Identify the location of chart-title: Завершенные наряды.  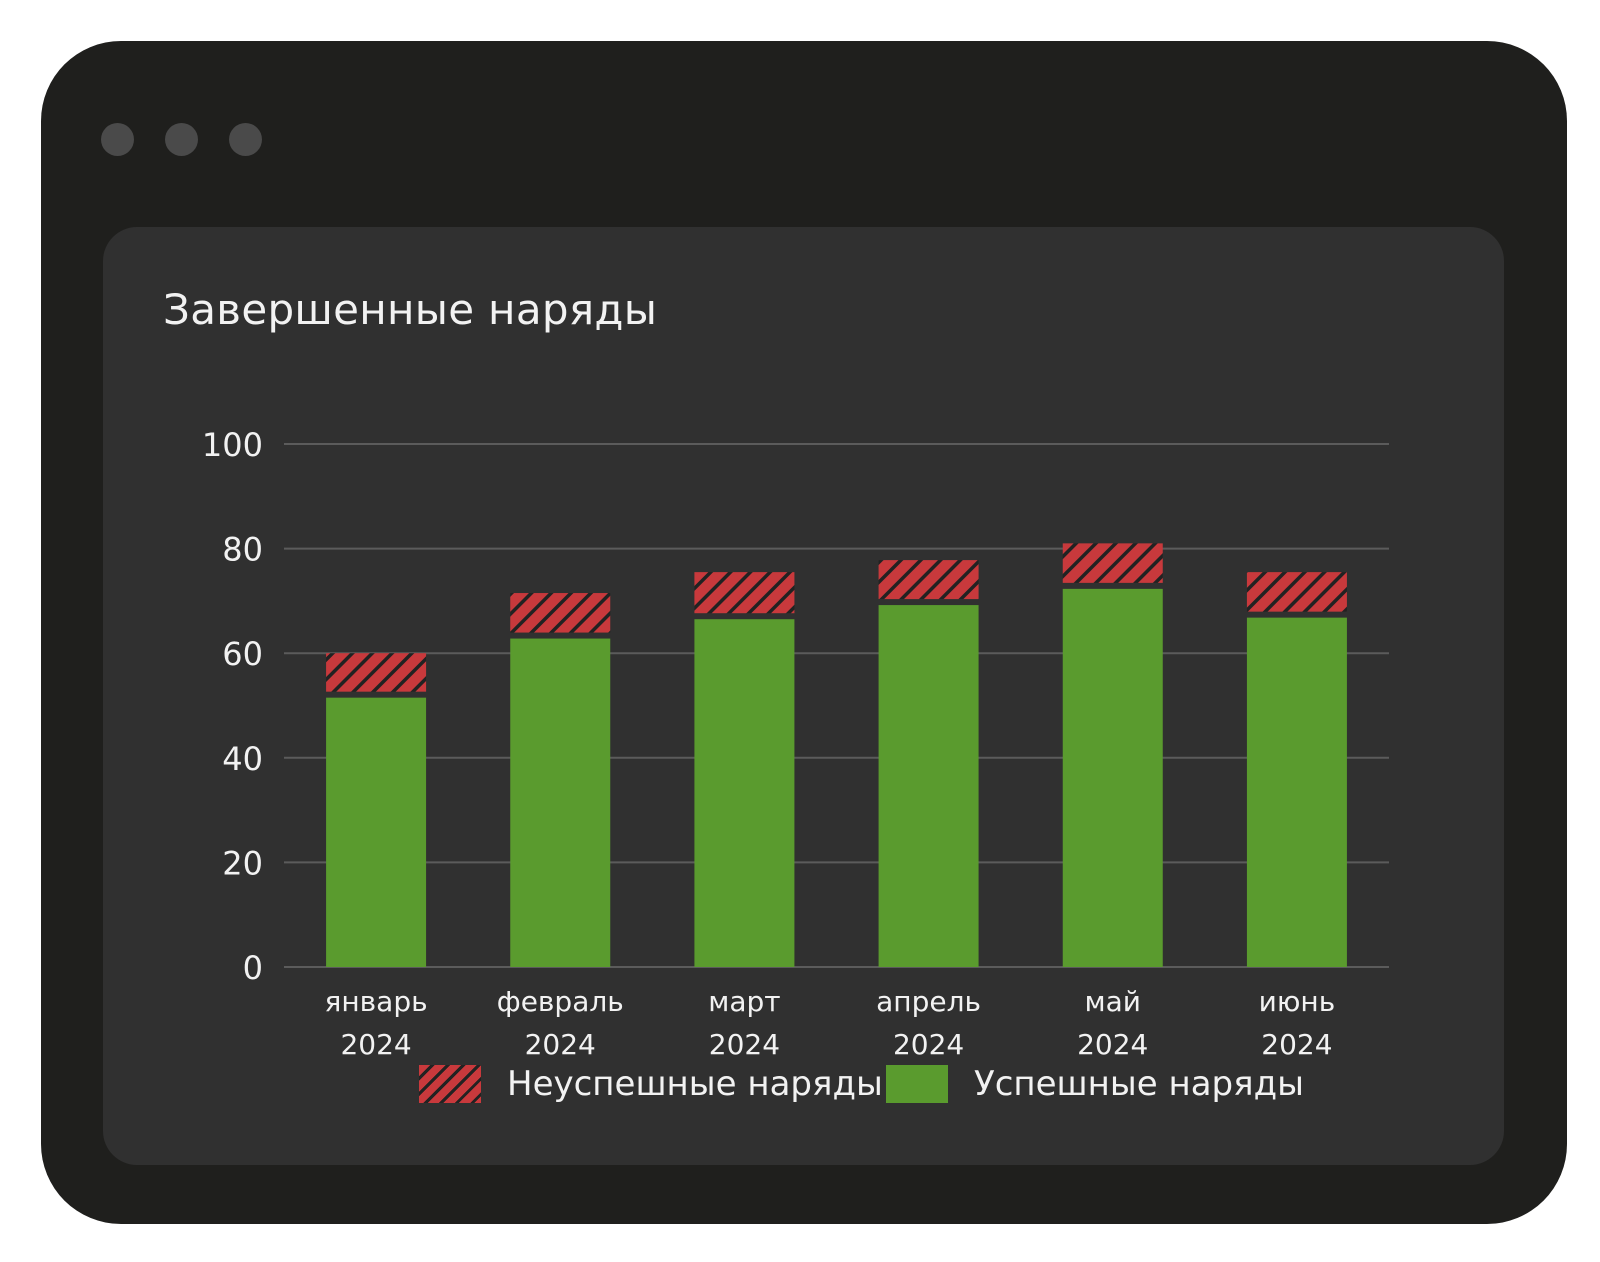
(410, 309).